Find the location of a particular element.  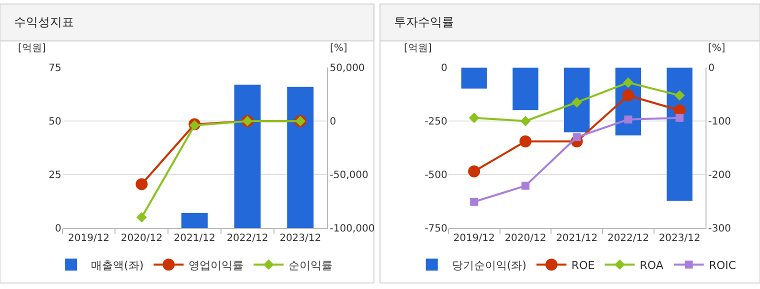

y-tick-label: -250 is located at coordinates (436, 122).